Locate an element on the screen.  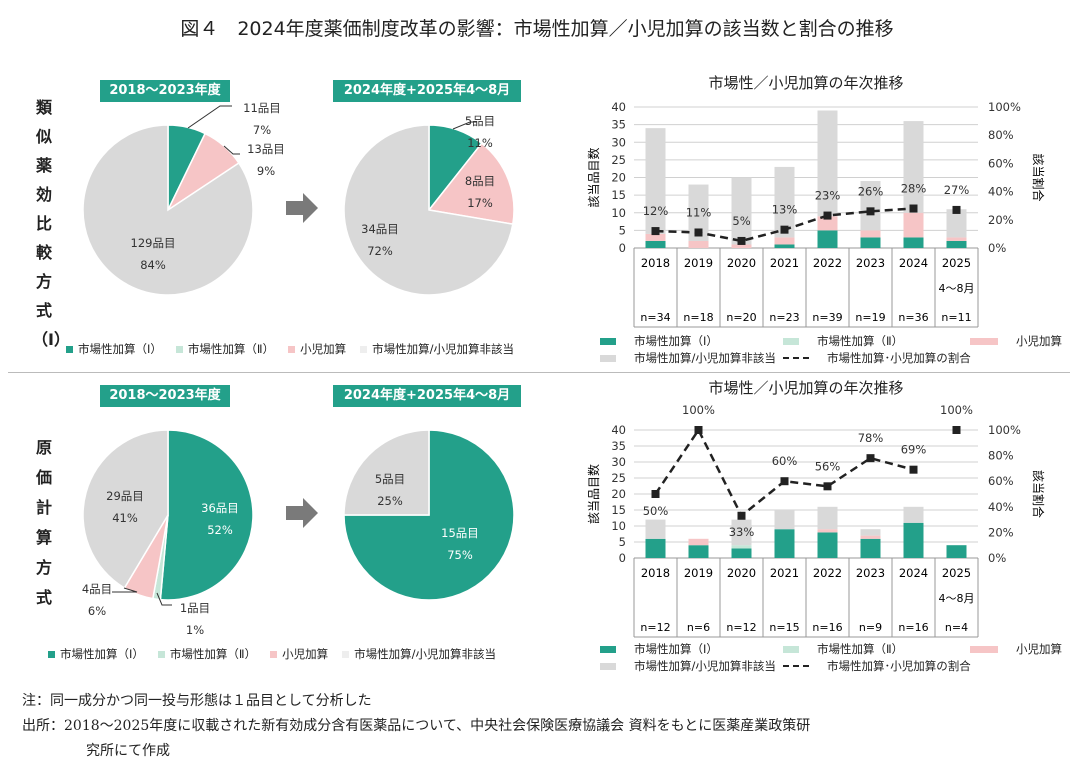
y-tick-label: 30 is located at coordinates (618, 462).